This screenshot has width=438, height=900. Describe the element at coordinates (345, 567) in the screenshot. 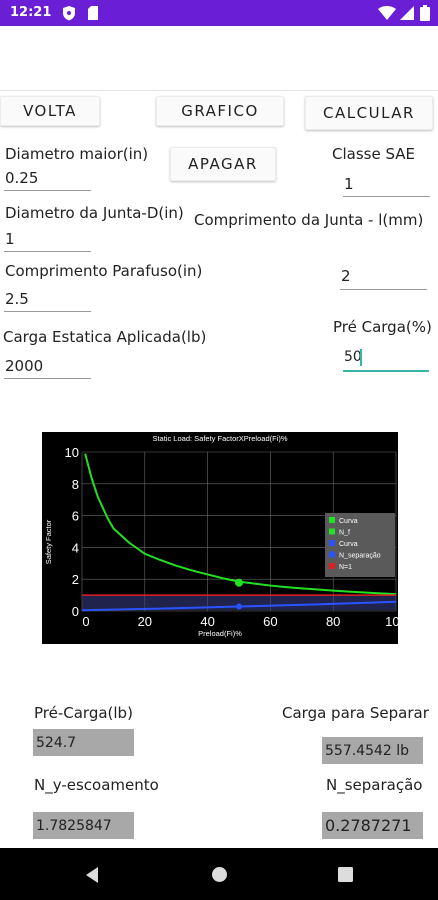

I see `chart-legend-label: N=1` at that location.